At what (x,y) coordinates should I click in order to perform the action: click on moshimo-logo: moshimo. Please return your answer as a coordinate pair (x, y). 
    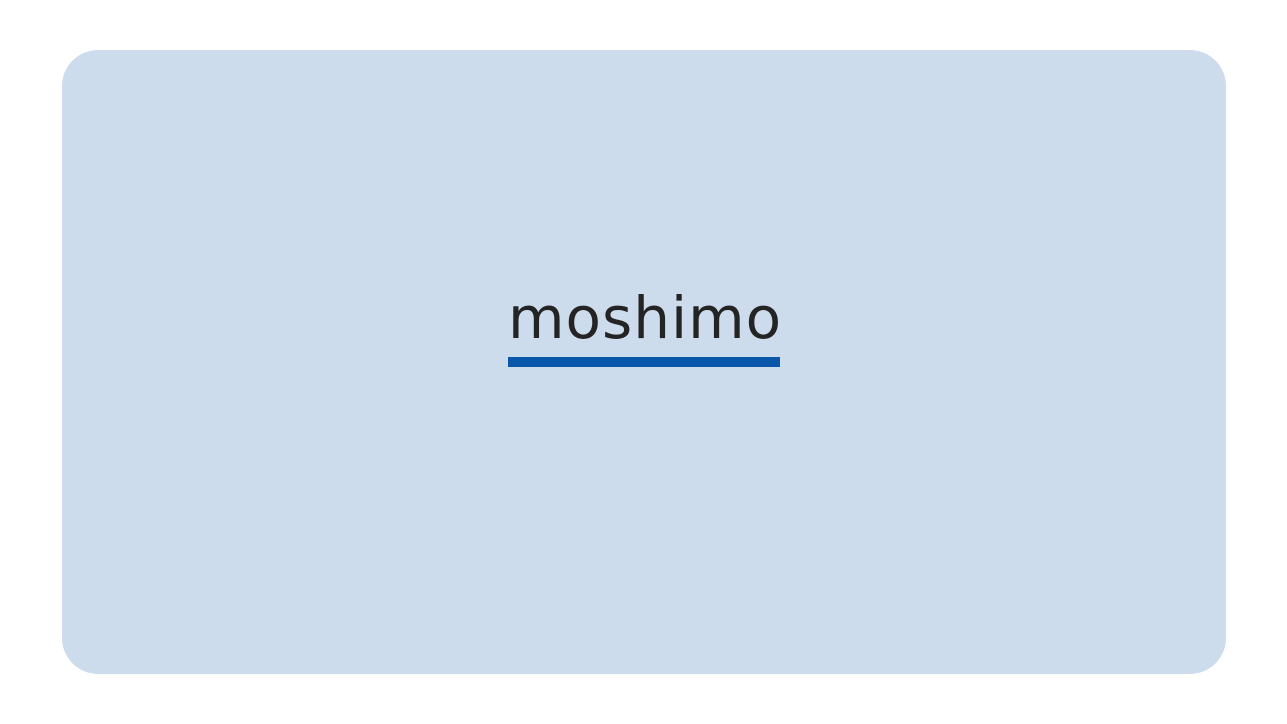
    Looking at the image, I should click on (645, 326).